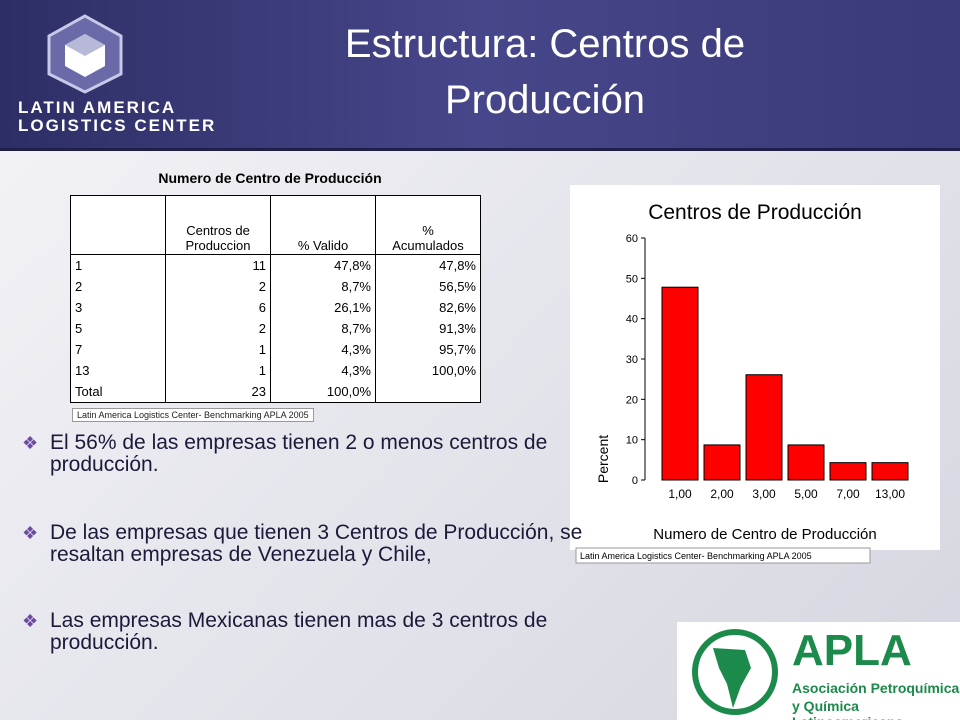 The width and height of the screenshot is (960, 720). I want to click on cell: 26,1%, so click(323, 307).